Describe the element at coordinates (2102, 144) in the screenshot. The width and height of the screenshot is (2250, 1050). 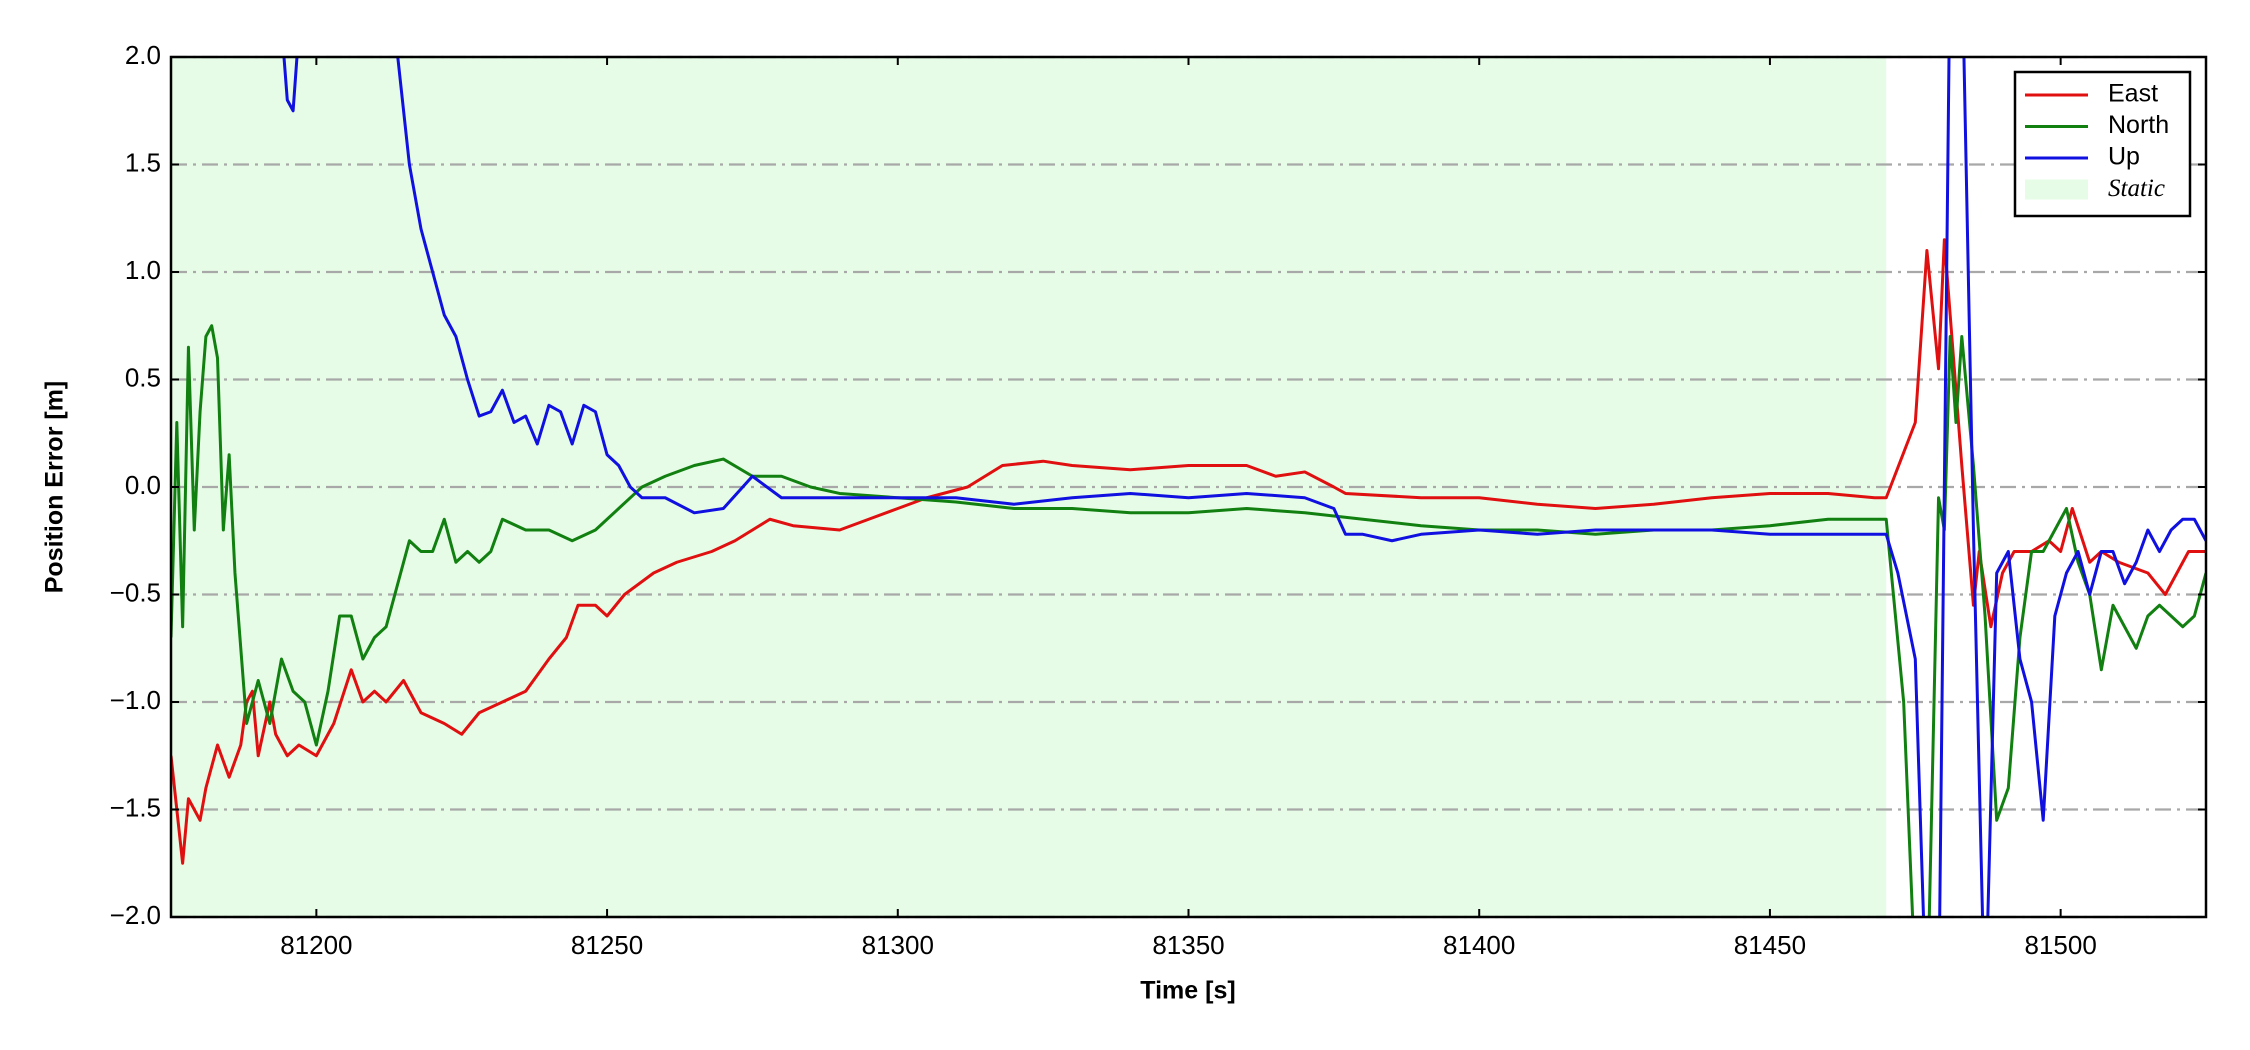
I see `legend: East North Up Static` at that location.